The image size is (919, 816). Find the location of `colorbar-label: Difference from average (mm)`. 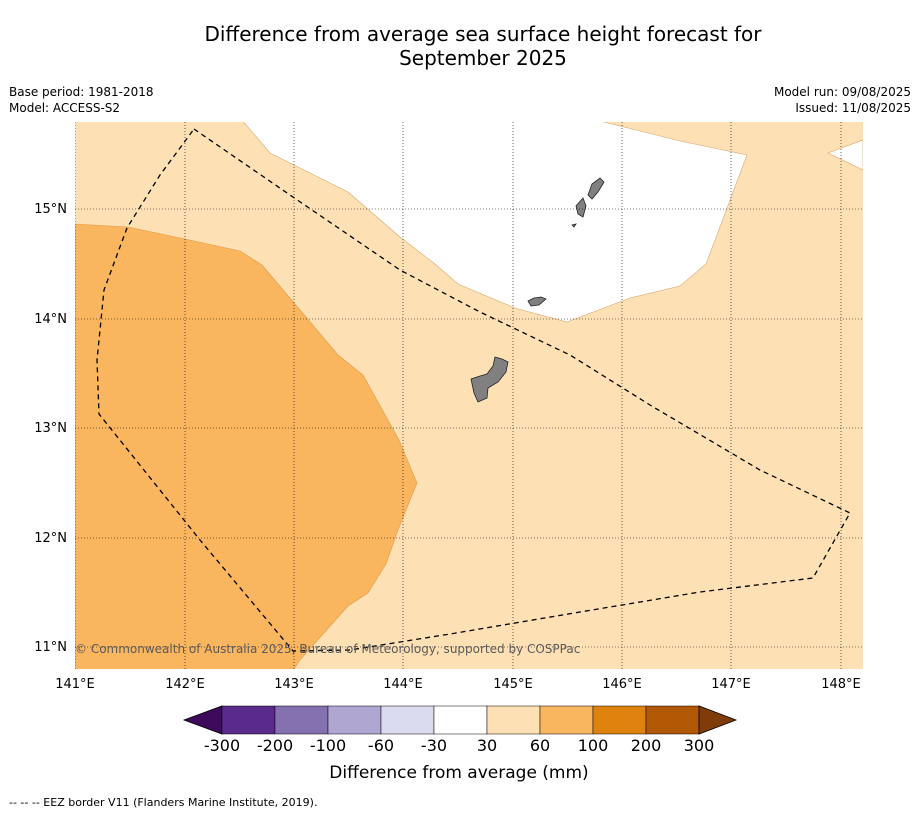

colorbar-label: Difference from average (mm) is located at coordinates (458, 773).